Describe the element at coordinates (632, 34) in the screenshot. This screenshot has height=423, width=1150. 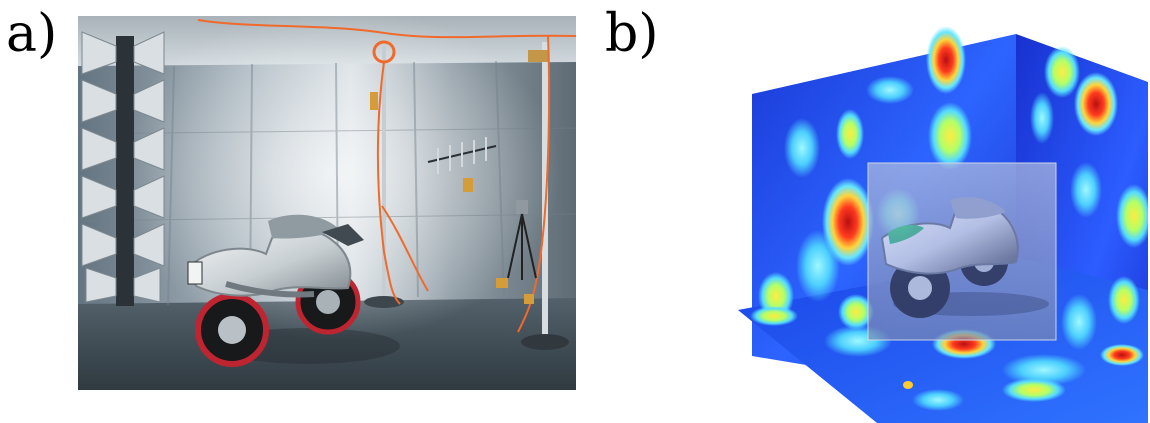
I see `panel-b-label: b)` at that location.